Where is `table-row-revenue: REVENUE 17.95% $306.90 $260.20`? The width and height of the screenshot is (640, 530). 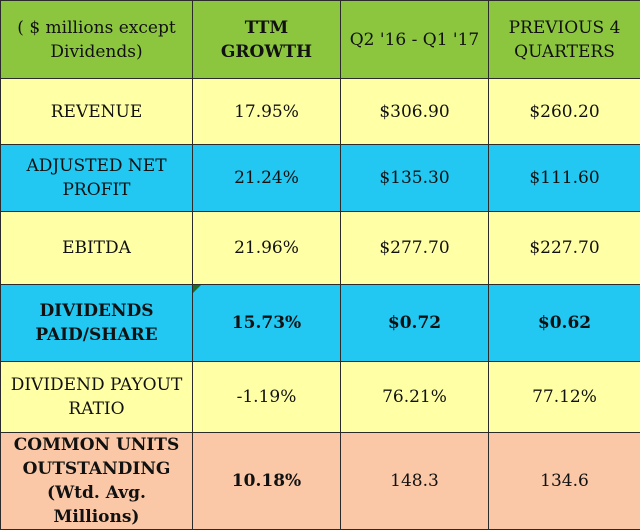
table-row-revenue: REVENUE 17.95% $306.90 $260.20 is located at coordinates (320, 112).